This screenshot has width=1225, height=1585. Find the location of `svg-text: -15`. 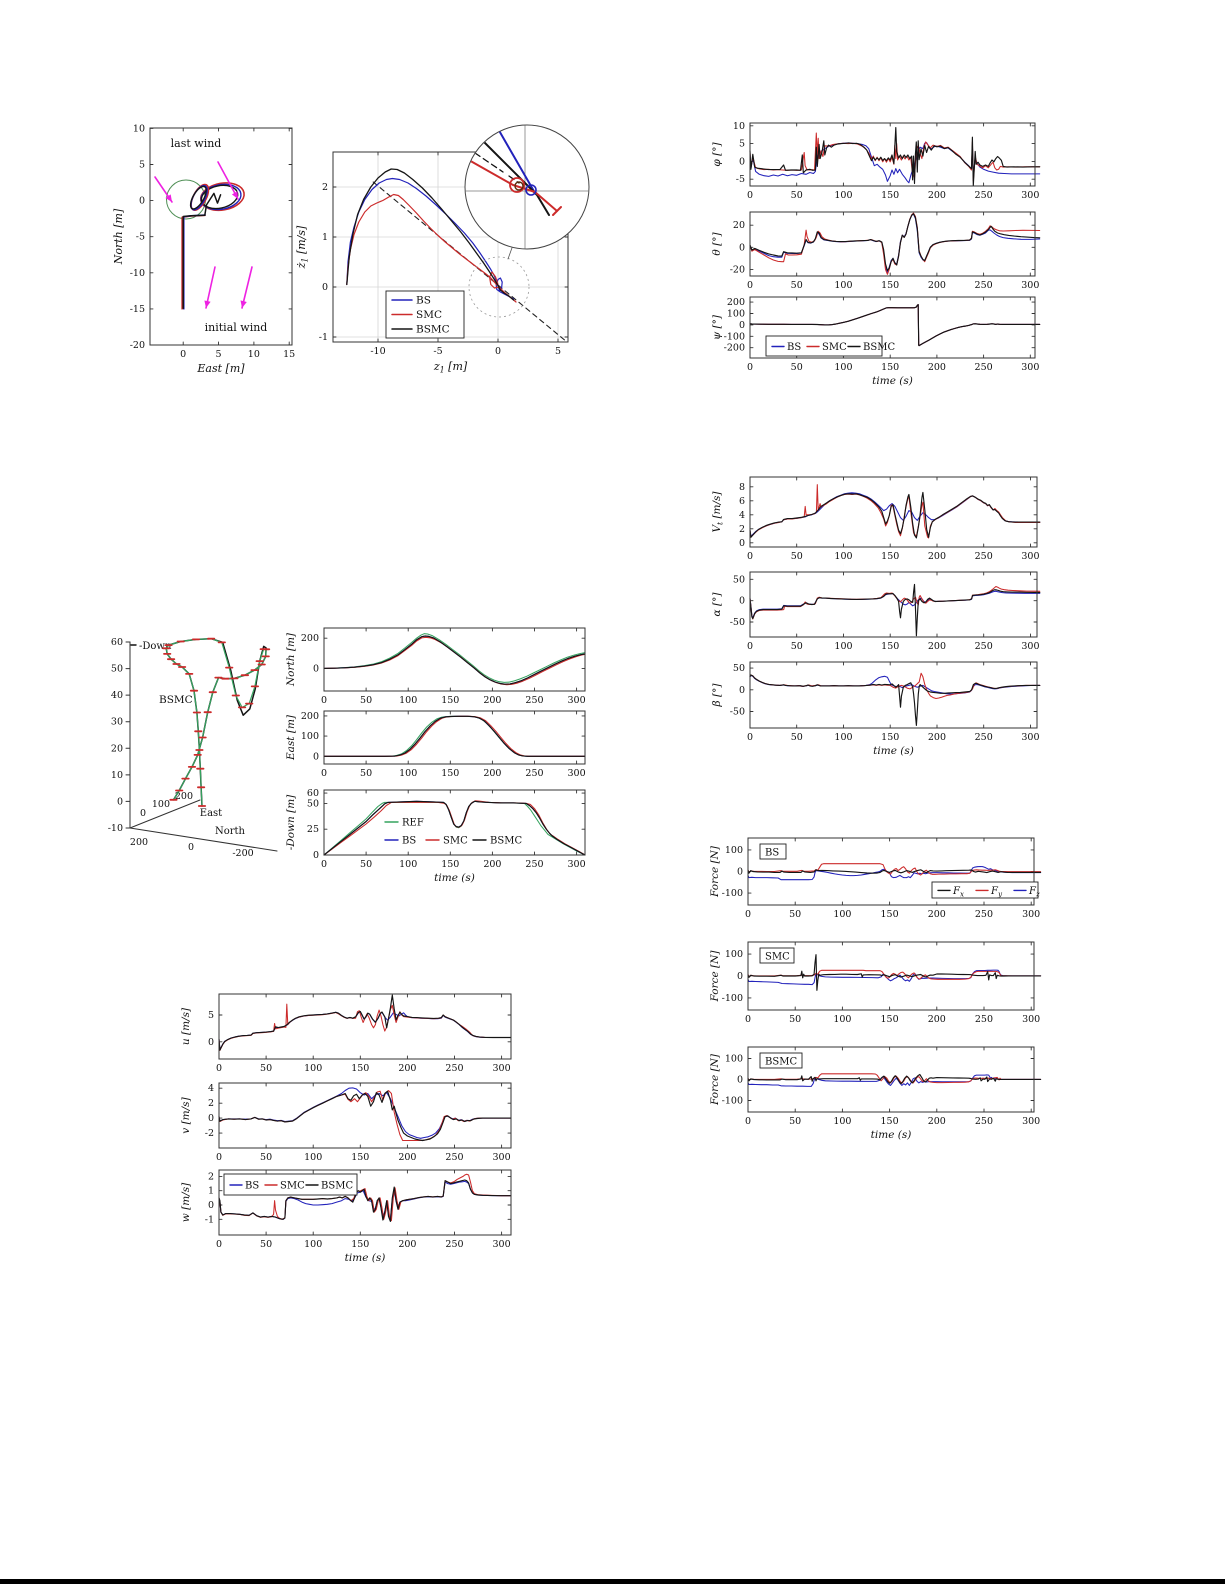

svg-text: -15 is located at coordinates (137, 309).